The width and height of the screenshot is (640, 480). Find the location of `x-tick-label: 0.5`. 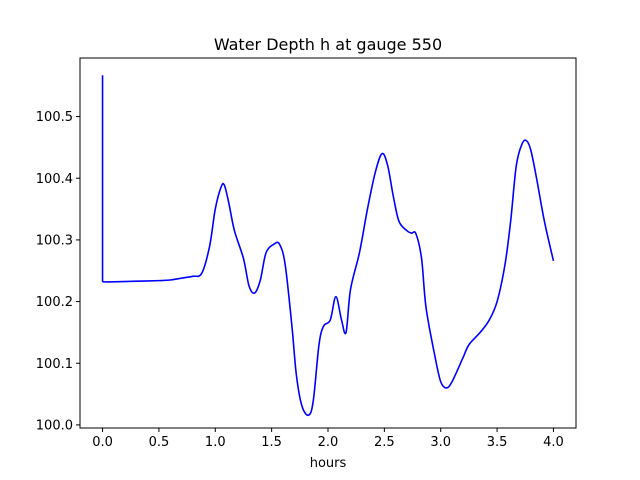

x-tick-label: 0.5 is located at coordinates (159, 442).